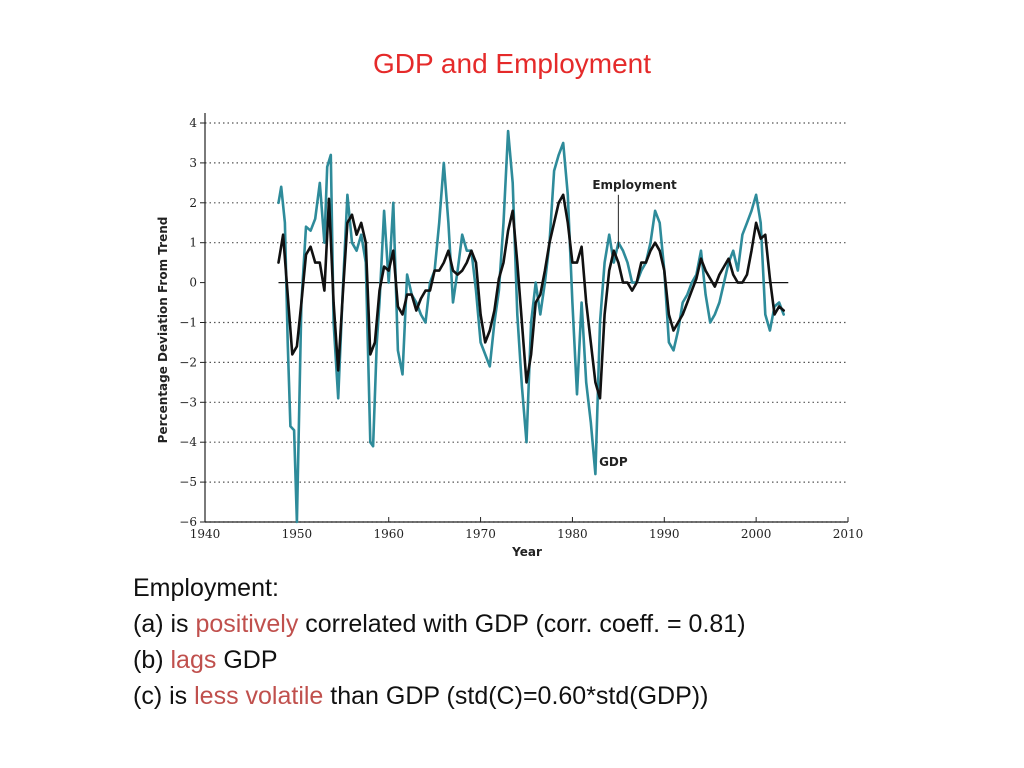 Image resolution: width=1024 pixels, height=768 pixels. I want to click on x-tick-label: 1940, so click(205, 534).